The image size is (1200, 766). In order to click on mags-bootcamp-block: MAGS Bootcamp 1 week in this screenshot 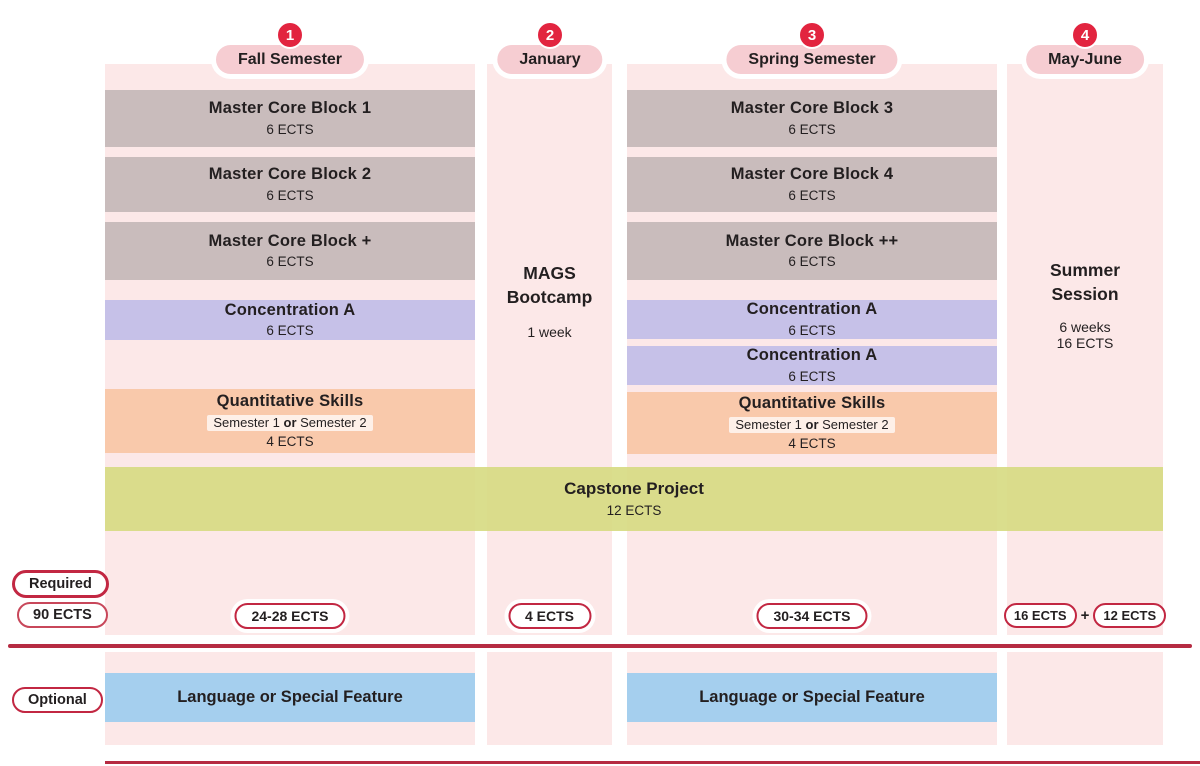, I will do `click(549, 302)`.